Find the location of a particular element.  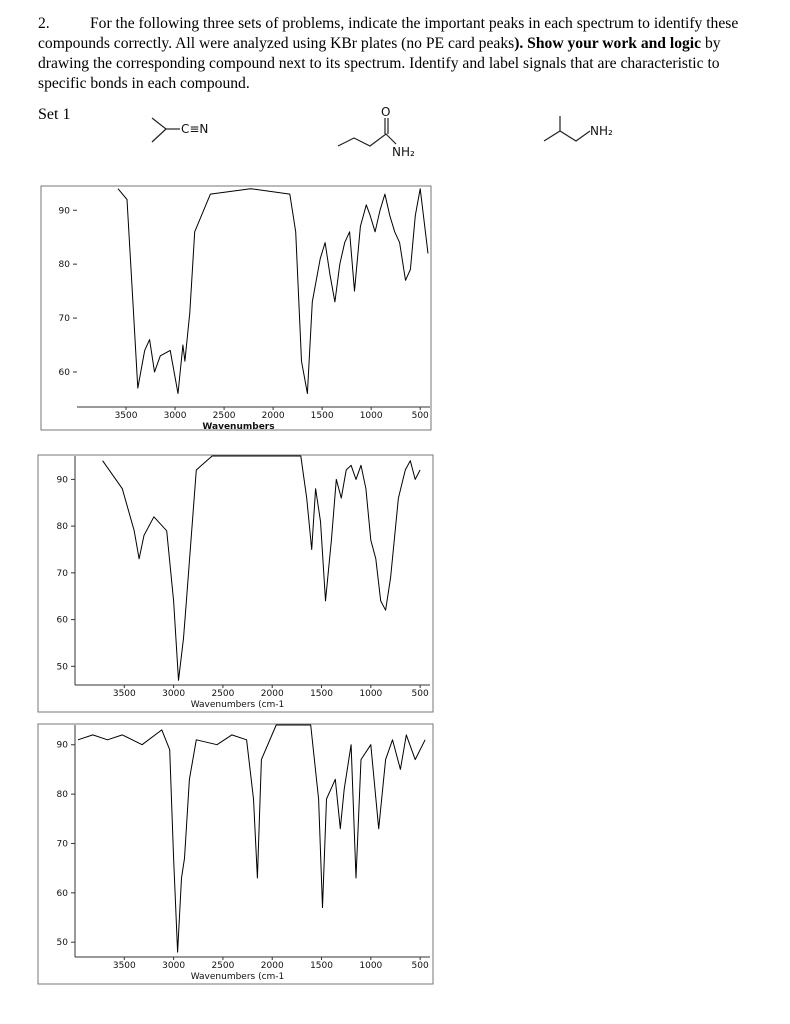

molecule-3: NH₂ is located at coordinates (578, 129).